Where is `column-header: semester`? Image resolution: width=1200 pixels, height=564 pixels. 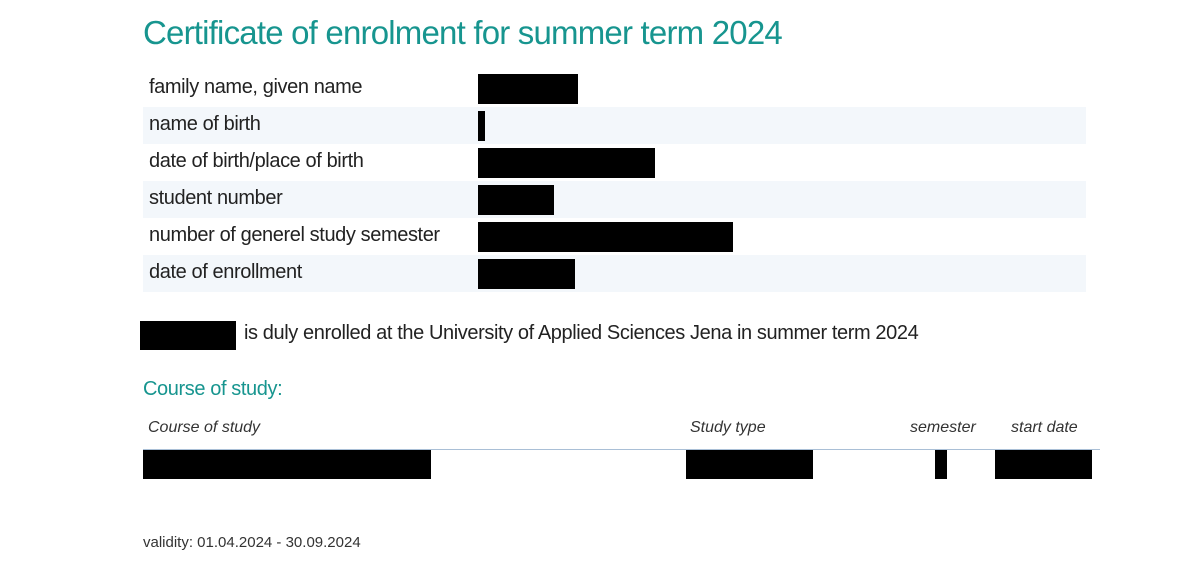
column-header: semester is located at coordinates (943, 427).